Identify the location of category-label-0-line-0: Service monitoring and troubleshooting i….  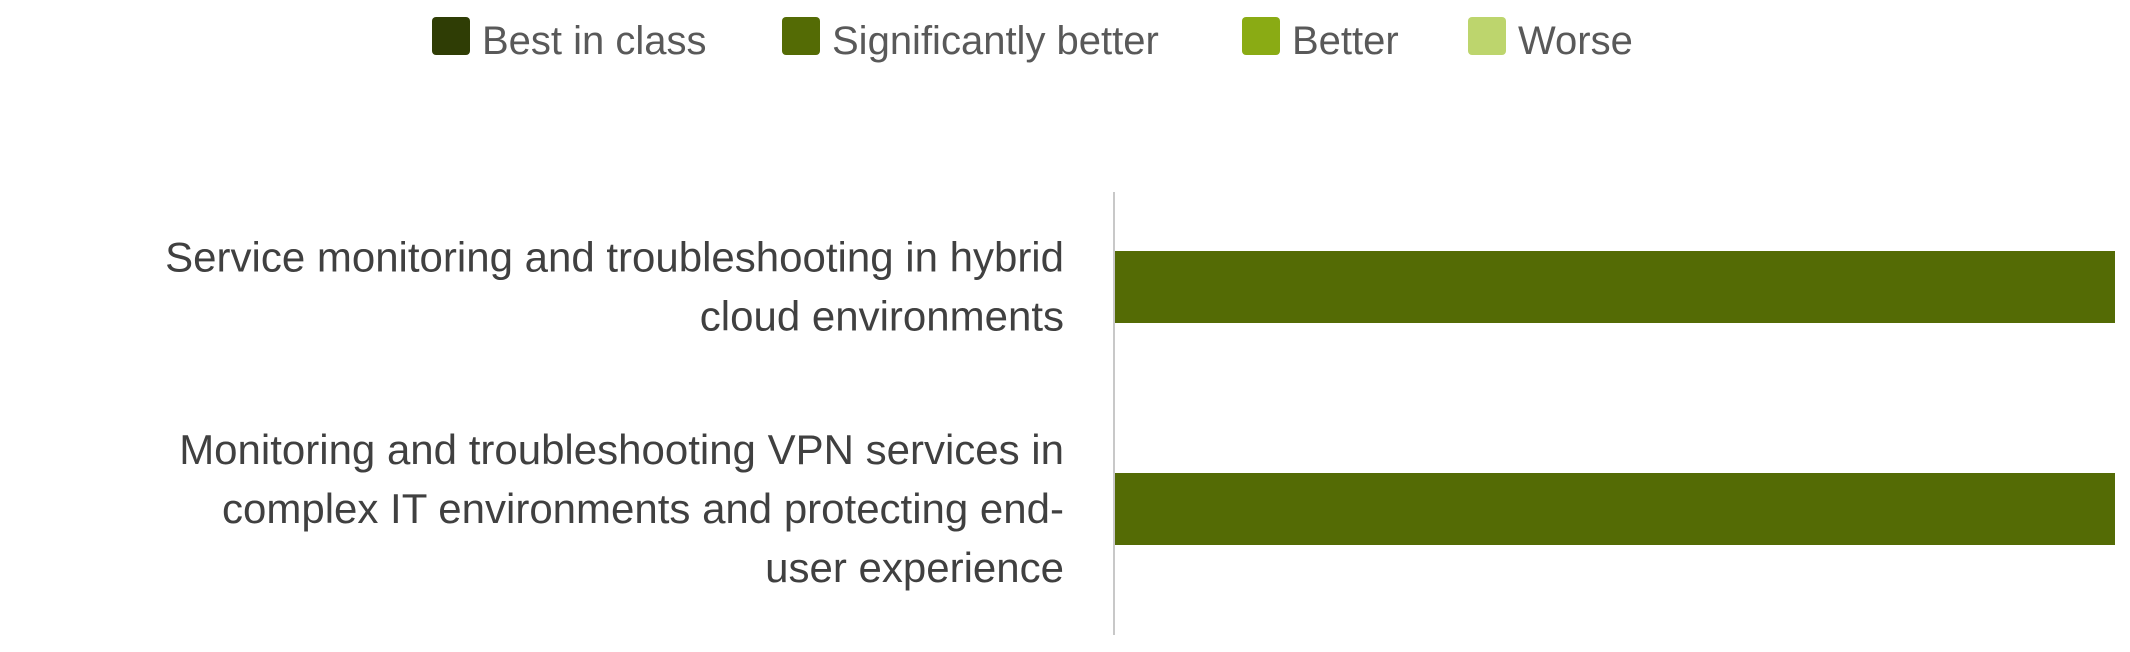
(614, 257).